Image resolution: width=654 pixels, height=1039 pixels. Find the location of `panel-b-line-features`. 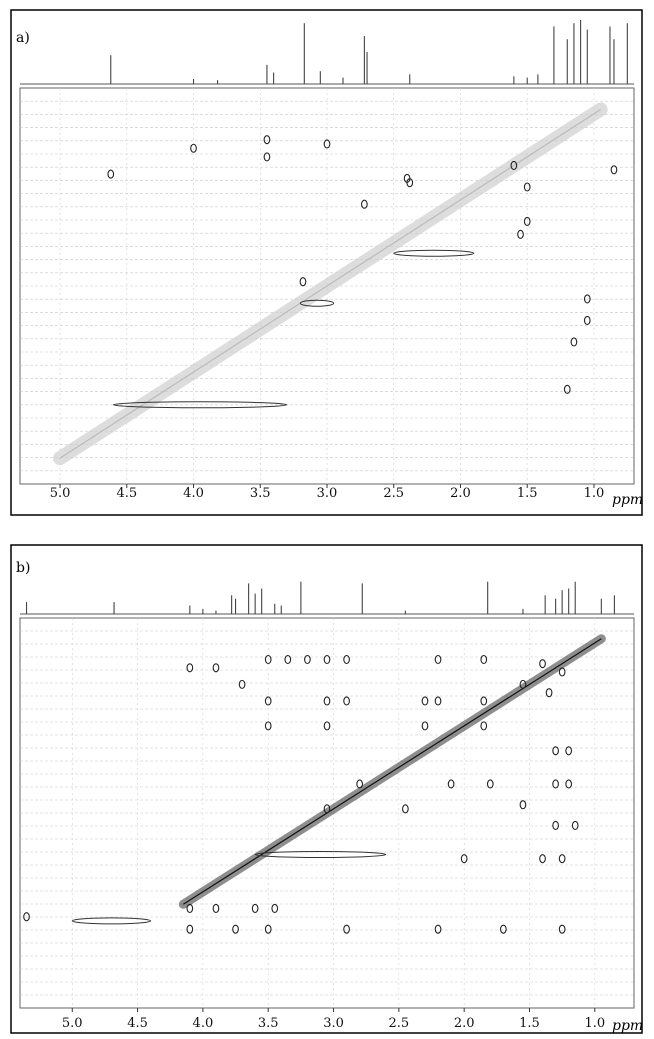

panel-b-line-features is located at coordinates (229, 887).